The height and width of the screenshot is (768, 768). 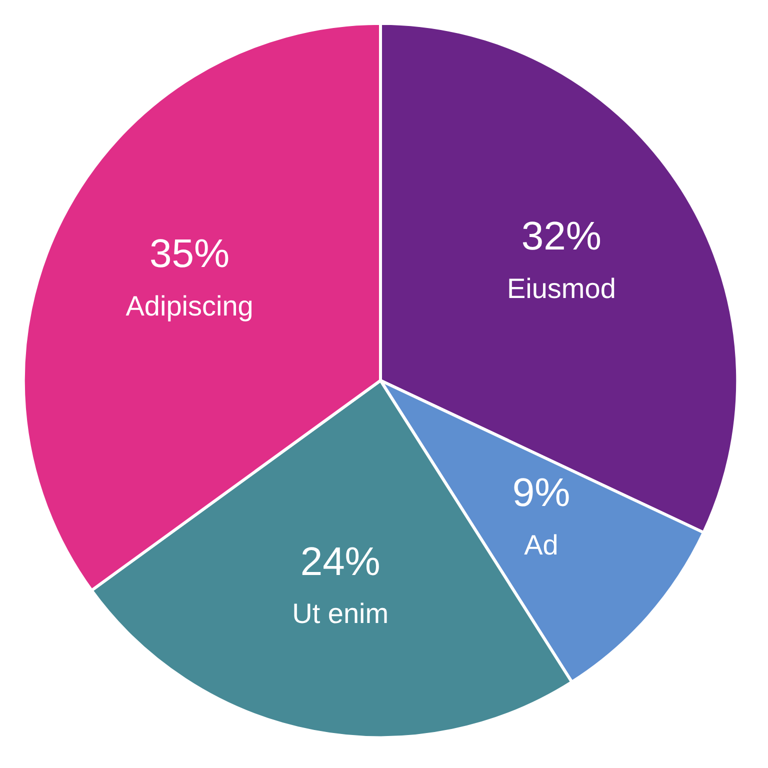 What do you see at coordinates (561, 288) in the screenshot?
I see `slice-label: Eiusmod` at bounding box center [561, 288].